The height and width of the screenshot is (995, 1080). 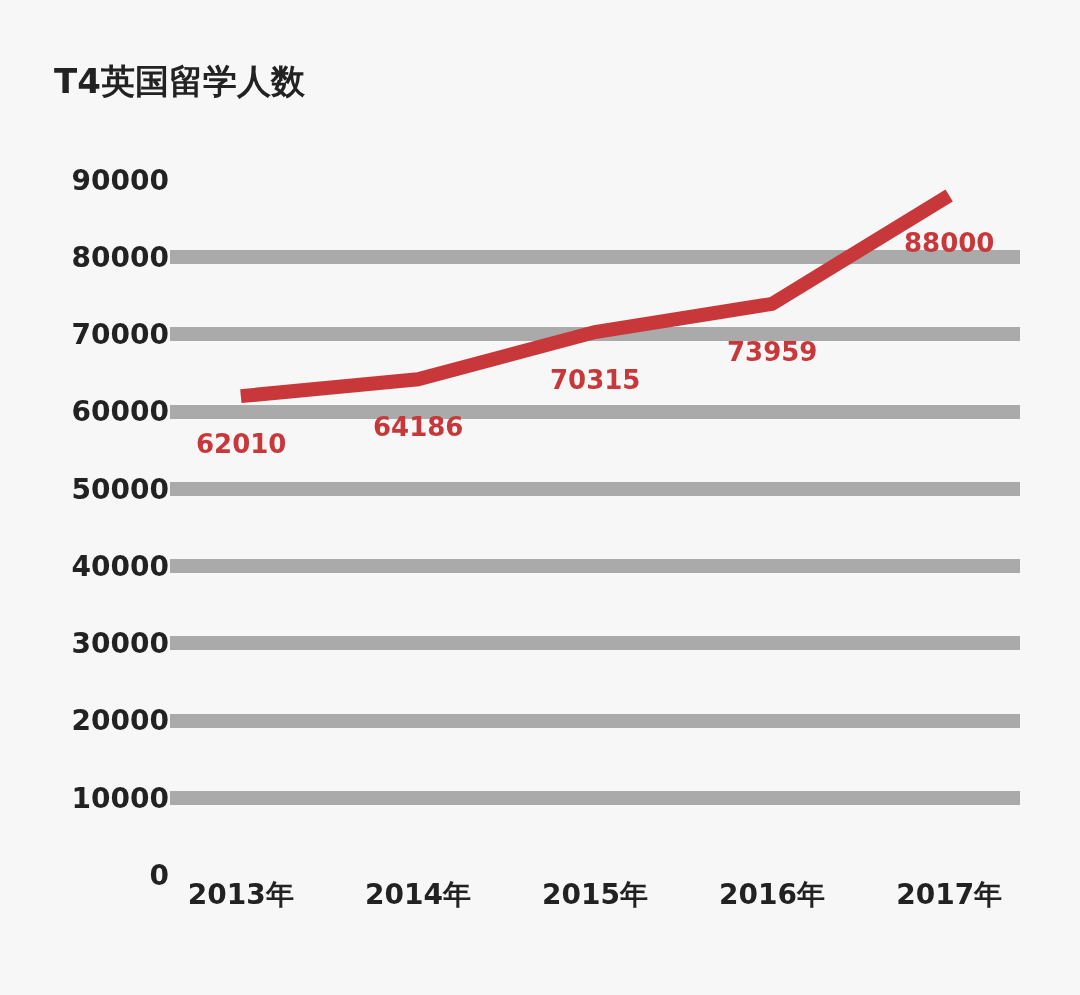 What do you see at coordinates (240, 894) in the screenshot?
I see `x-tick-label: 2013年` at bounding box center [240, 894].